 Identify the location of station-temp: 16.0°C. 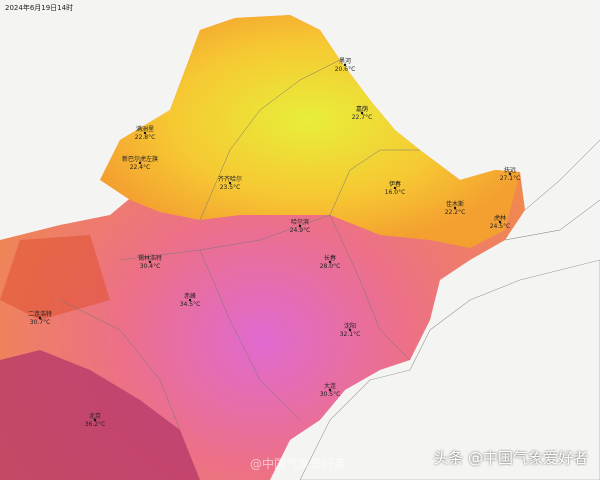
(395, 192).